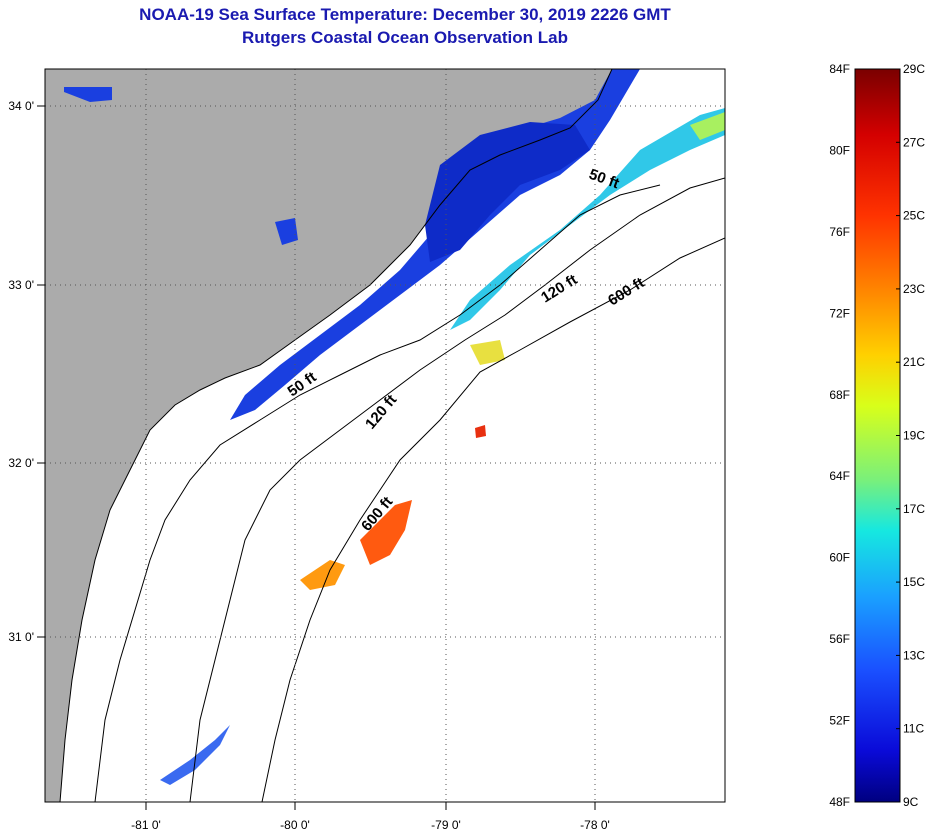 Image resolution: width=928 pixels, height=832 pixels. I want to click on lon-label-79: -79 0', so click(446, 825).